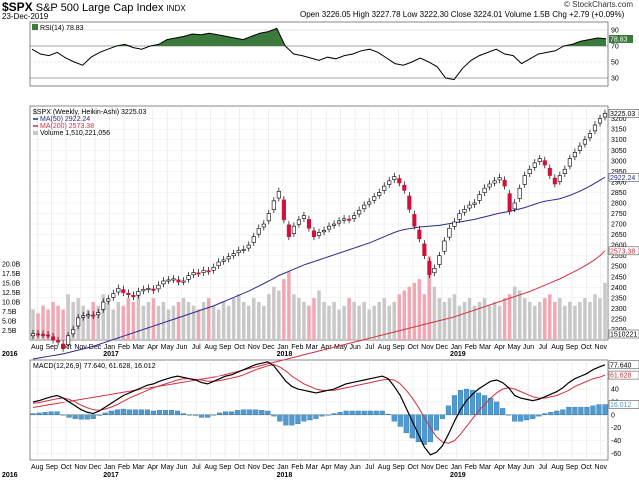 The height and width of the screenshot is (480, 639). I want to click on macd-month-label: Dec, so click(442, 467).